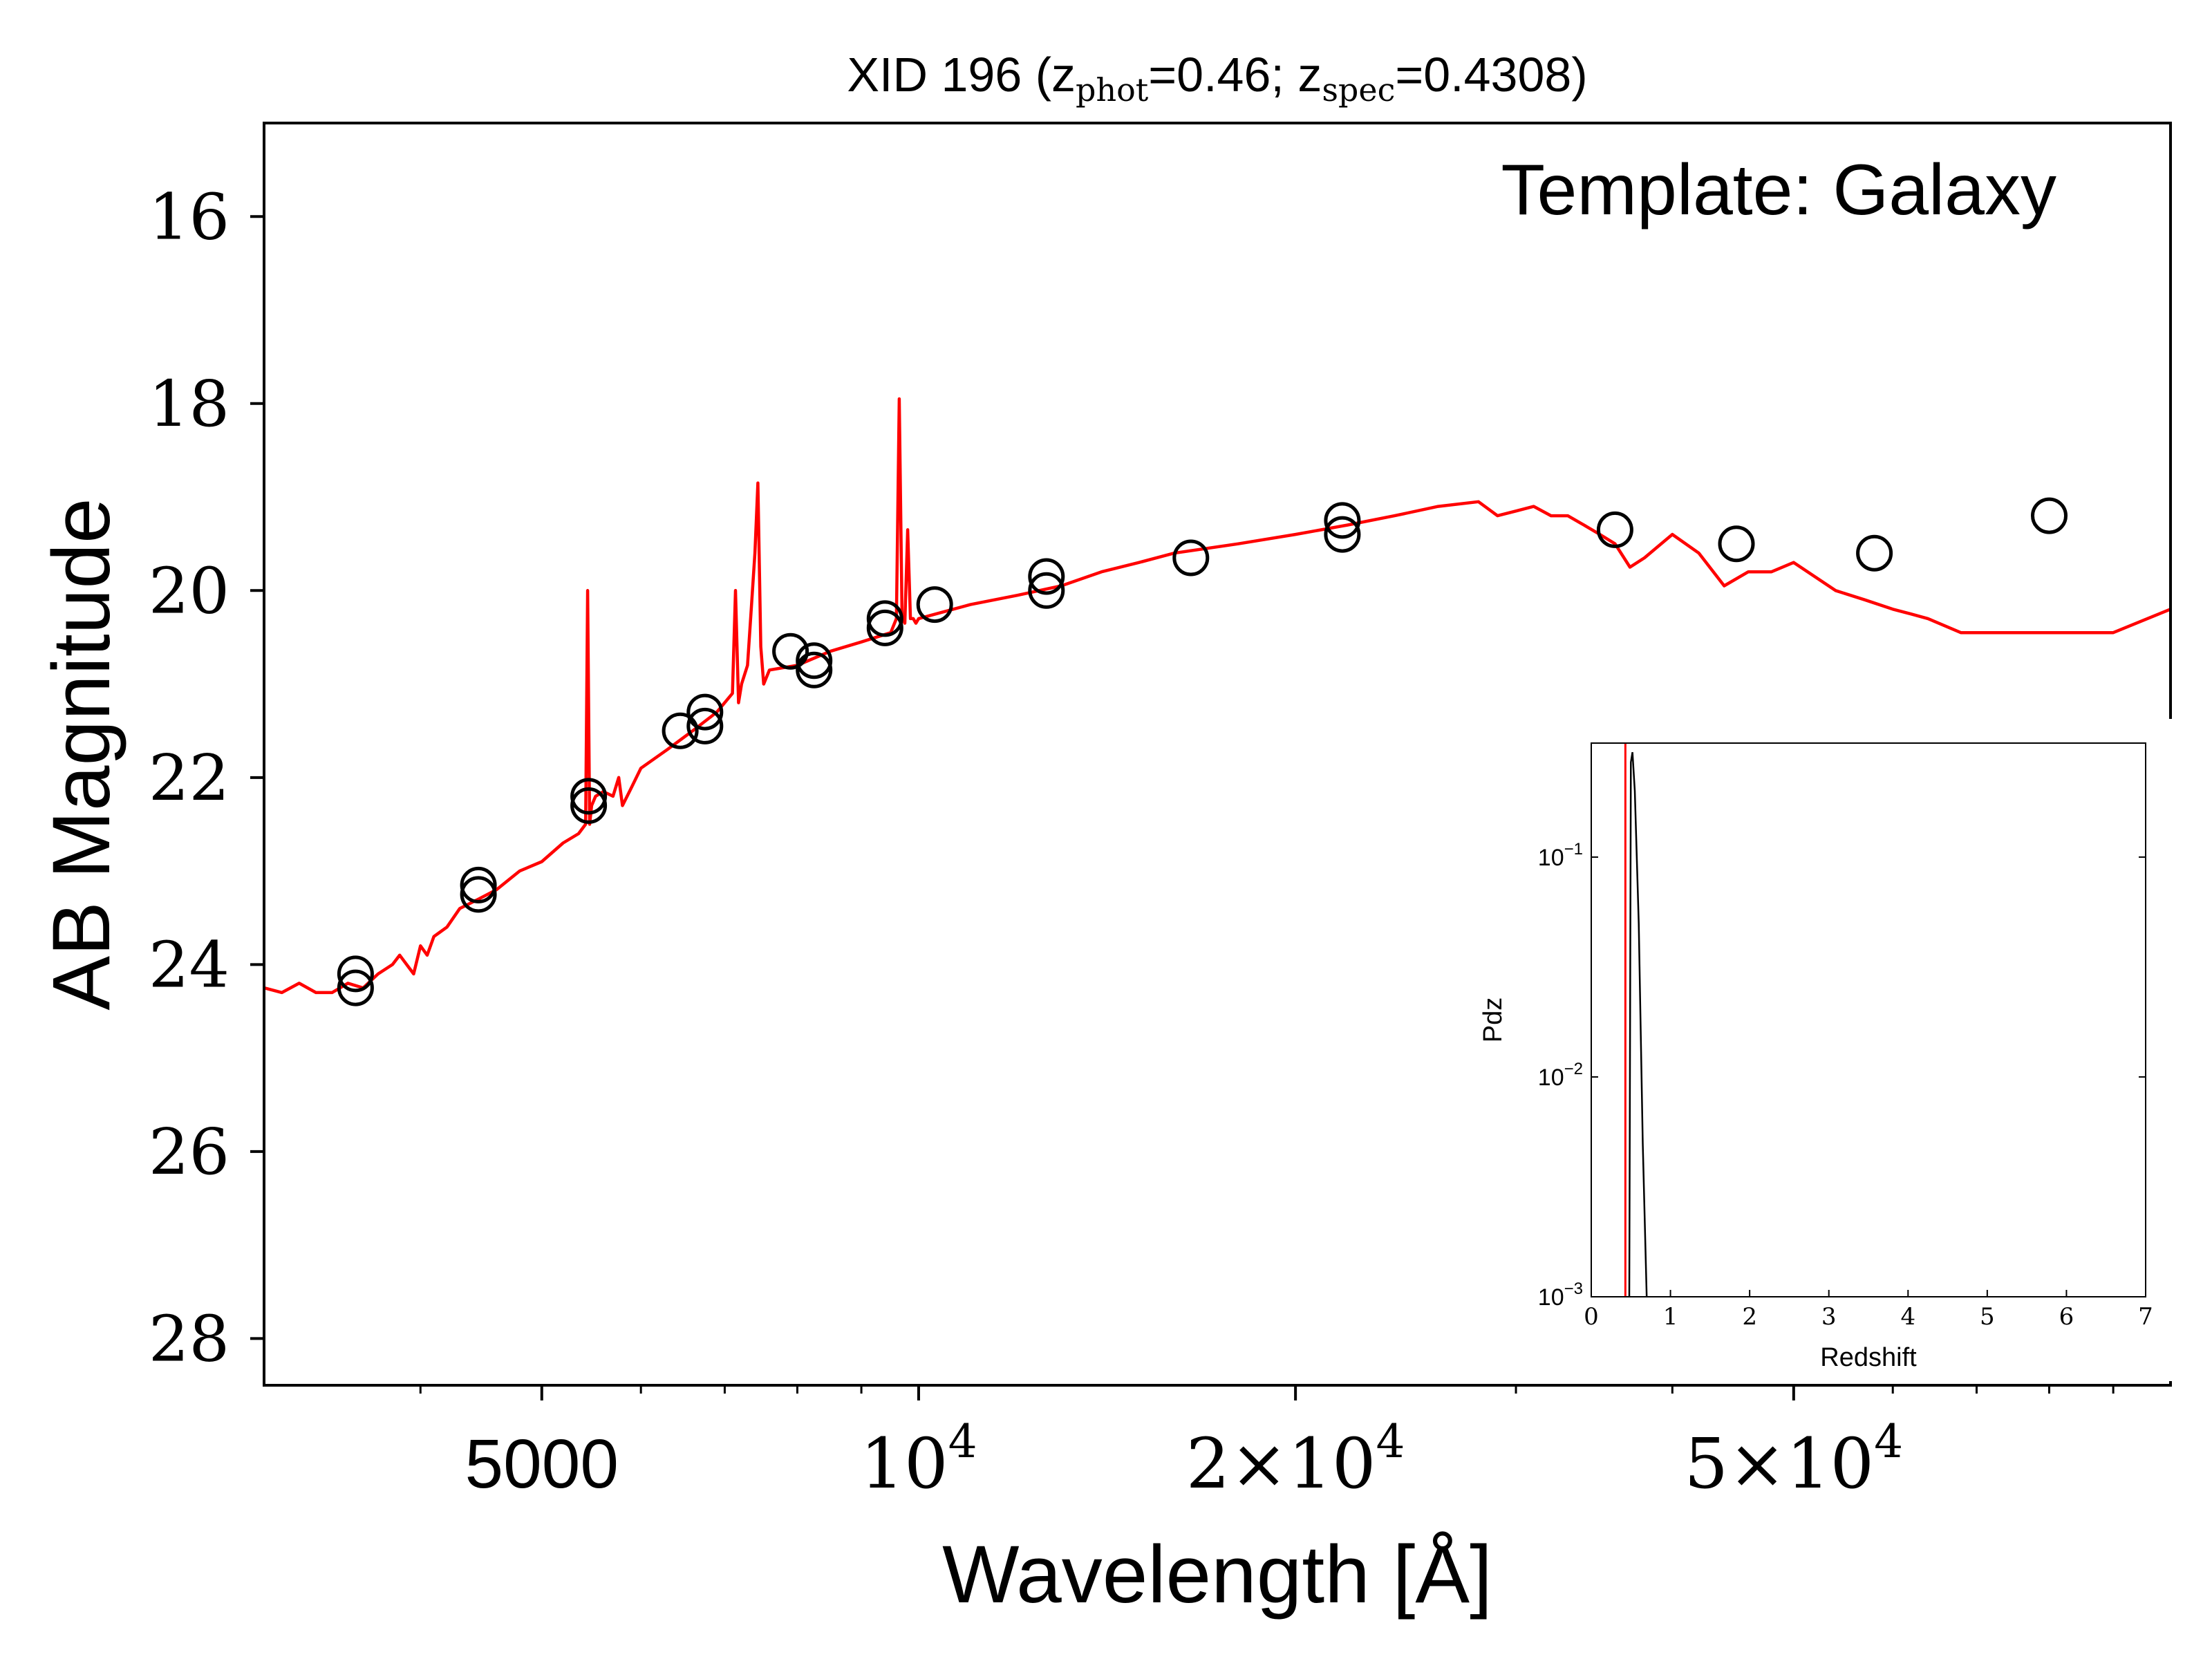 This screenshot has height=1659, width=2212. Describe the element at coordinates (1779, 190) in the screenshot. I see `template-annotation: Template: Galaxy` at that location.